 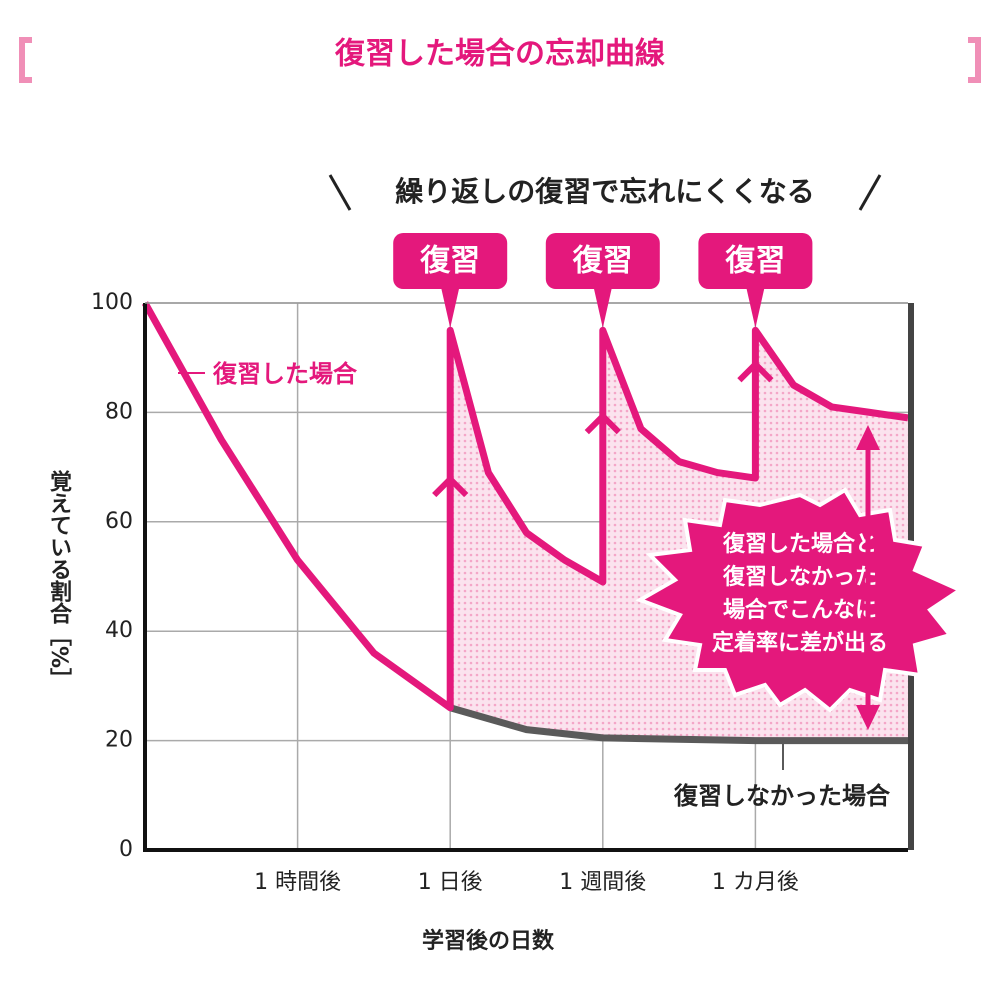 I want to click on x-tick-label: 1 時間後, so click(x=297, y=882).